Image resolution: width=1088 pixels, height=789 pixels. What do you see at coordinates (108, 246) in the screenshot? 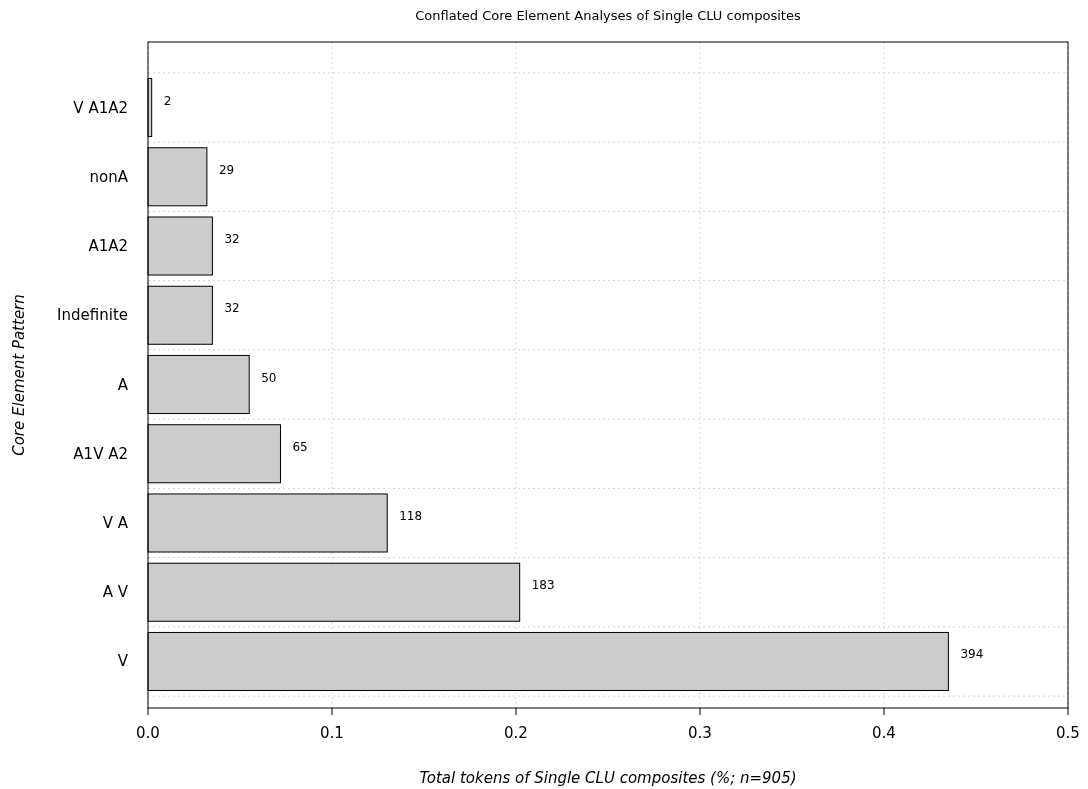
I see `y-tick-label: A1A2` at bounding box center [108, 246].